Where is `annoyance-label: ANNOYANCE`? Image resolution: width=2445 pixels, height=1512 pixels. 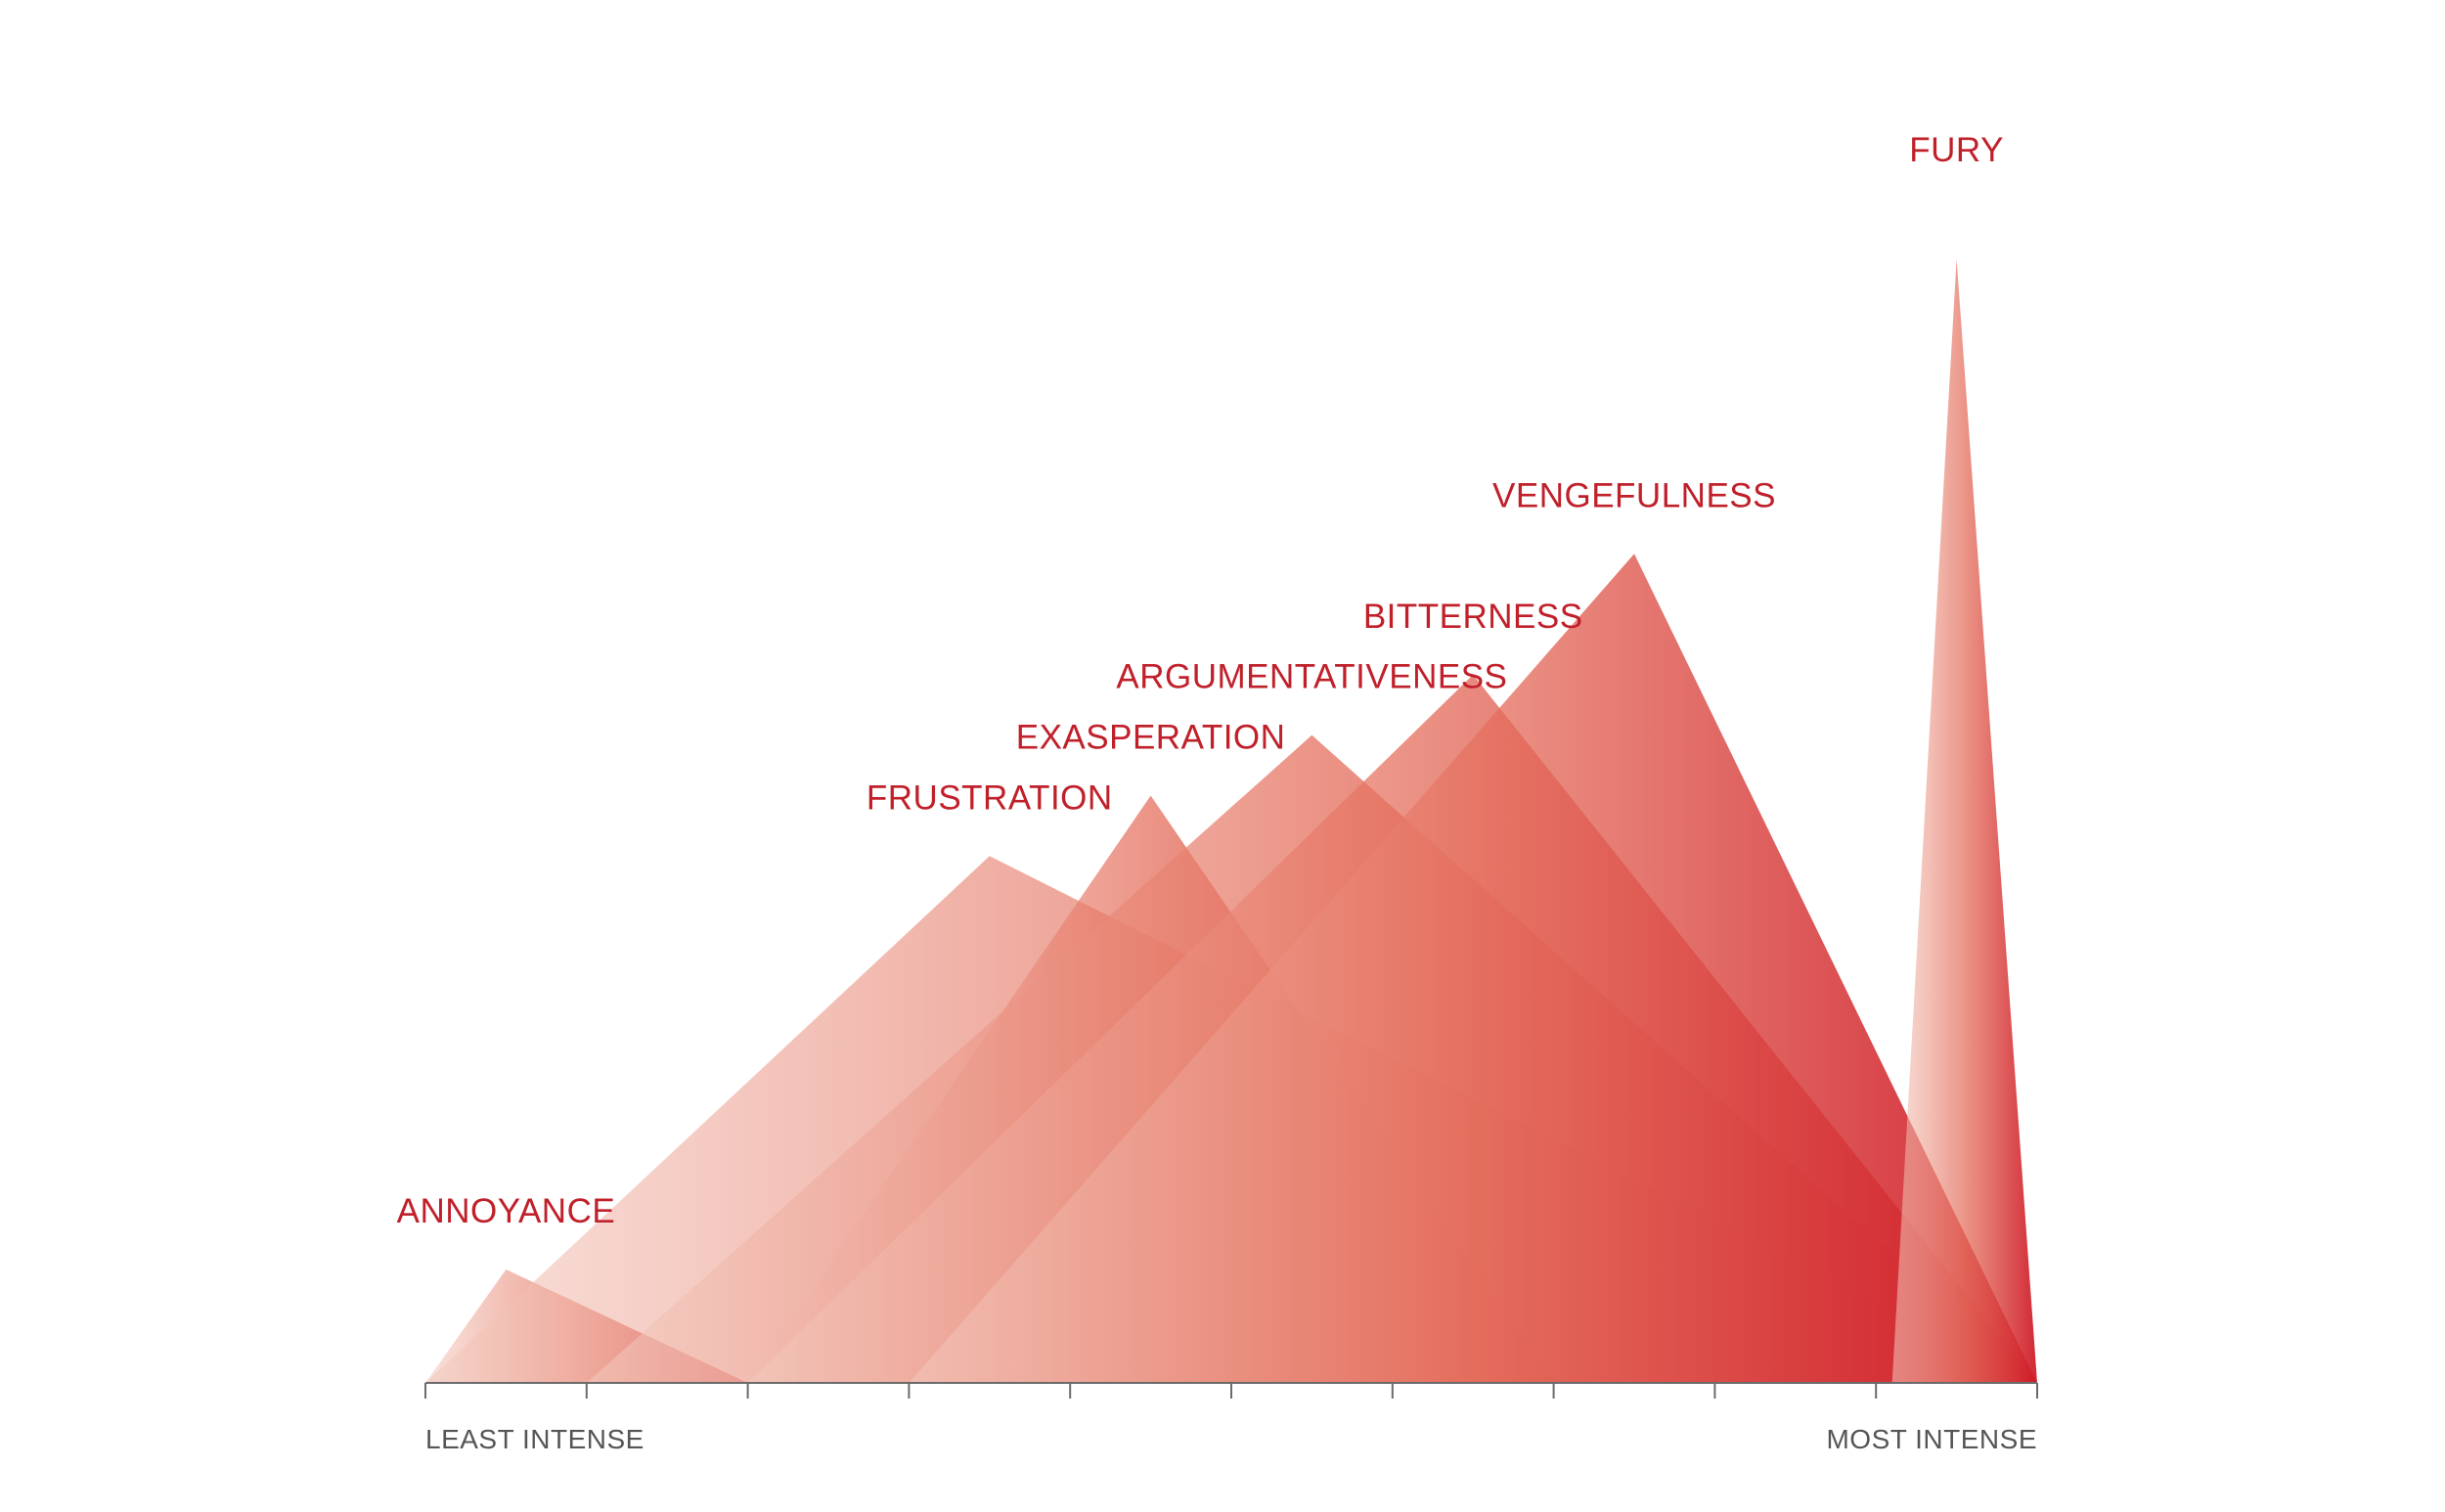
annoyance-label: ANNOYANCE is located at coordinates (506, 1211).